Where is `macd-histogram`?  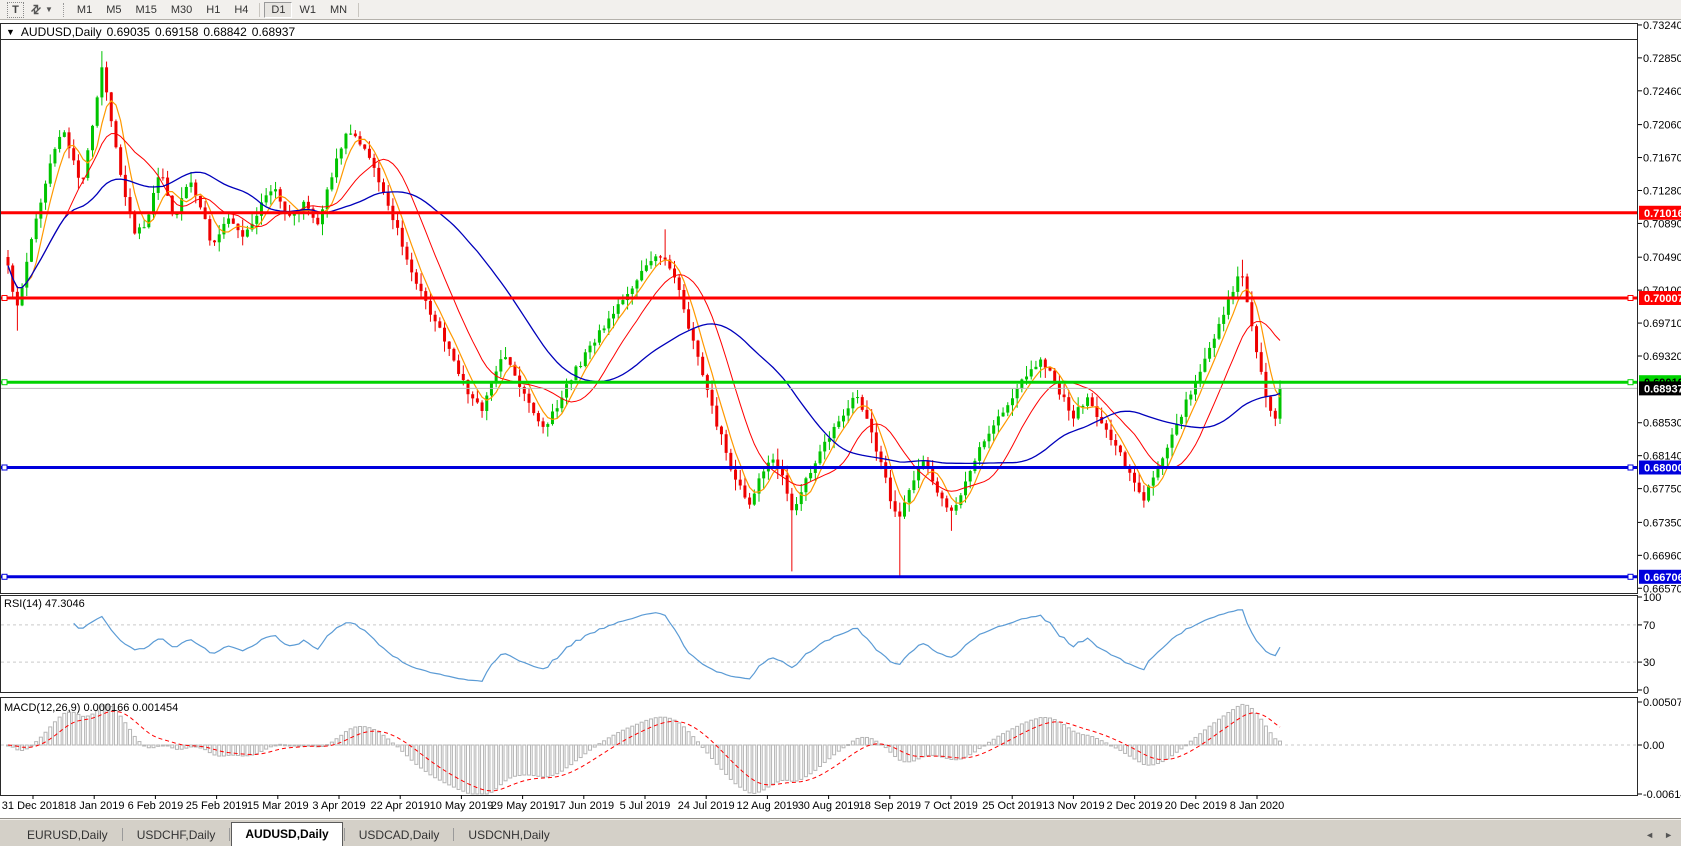 macd-histogram is located at coordinates (644, 749).